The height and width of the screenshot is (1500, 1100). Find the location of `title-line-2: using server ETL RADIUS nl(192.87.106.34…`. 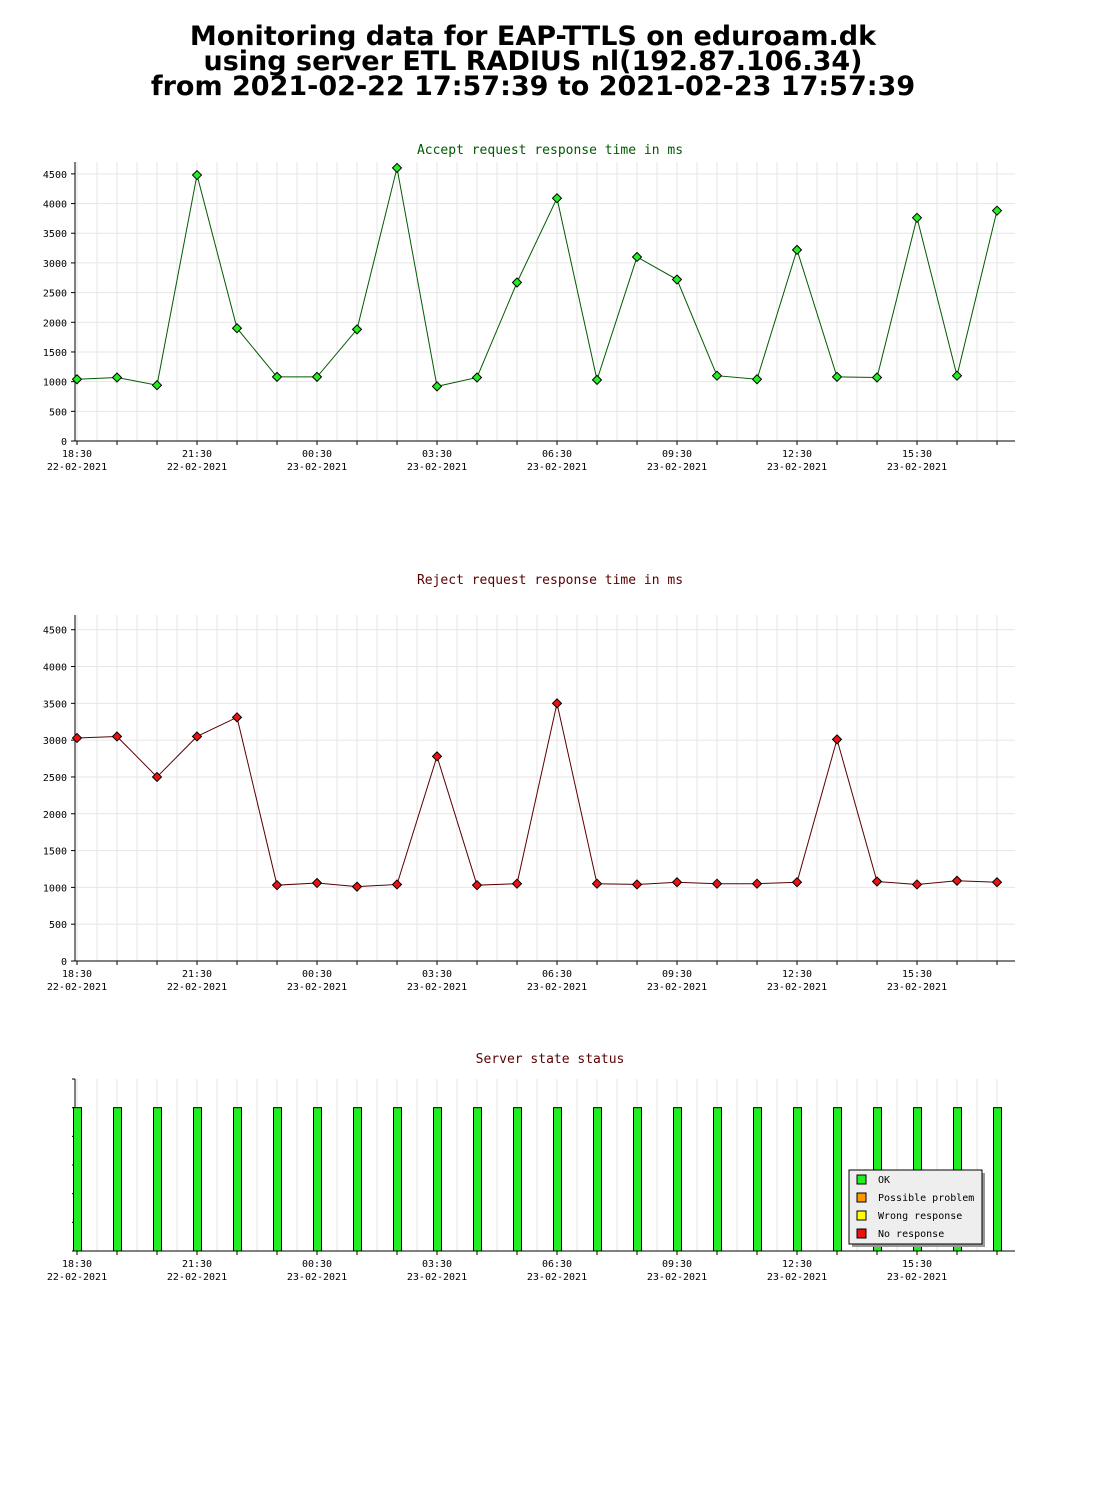

title-line-2: using server ETL RADIUS nl(192.87.106.34… is located at coordinates (533, 61).